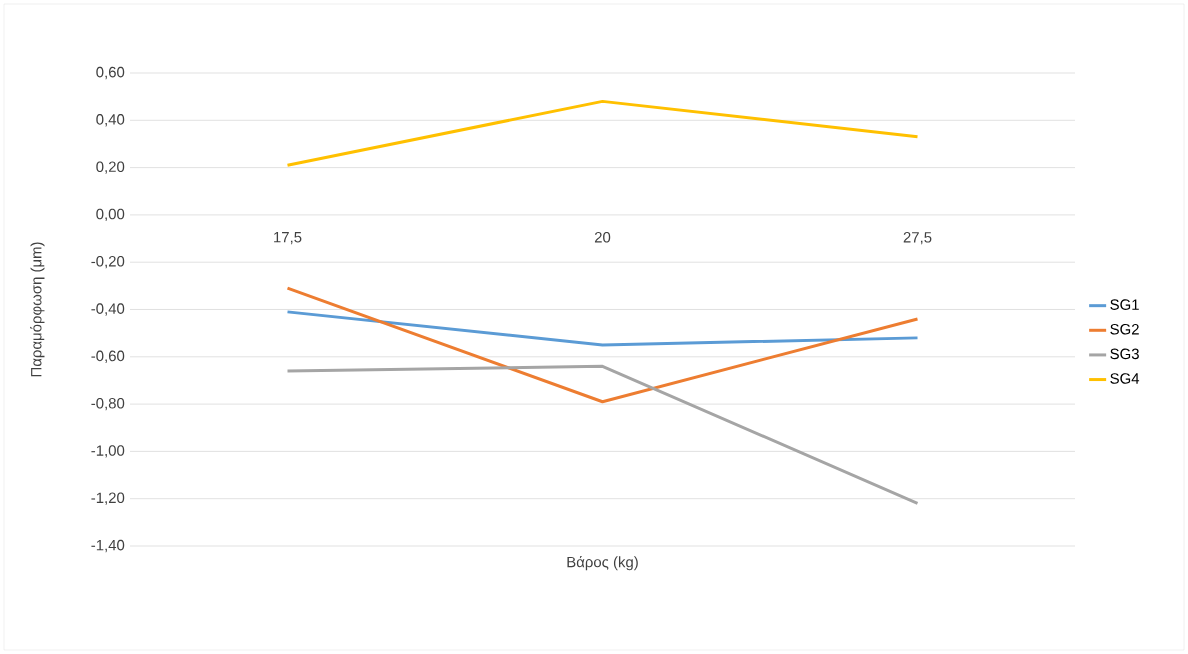  What do you see at coordinates (108, 404) in the screenshot?
I see `y-tick-label: -0,80` at bounding box center [108, 404].